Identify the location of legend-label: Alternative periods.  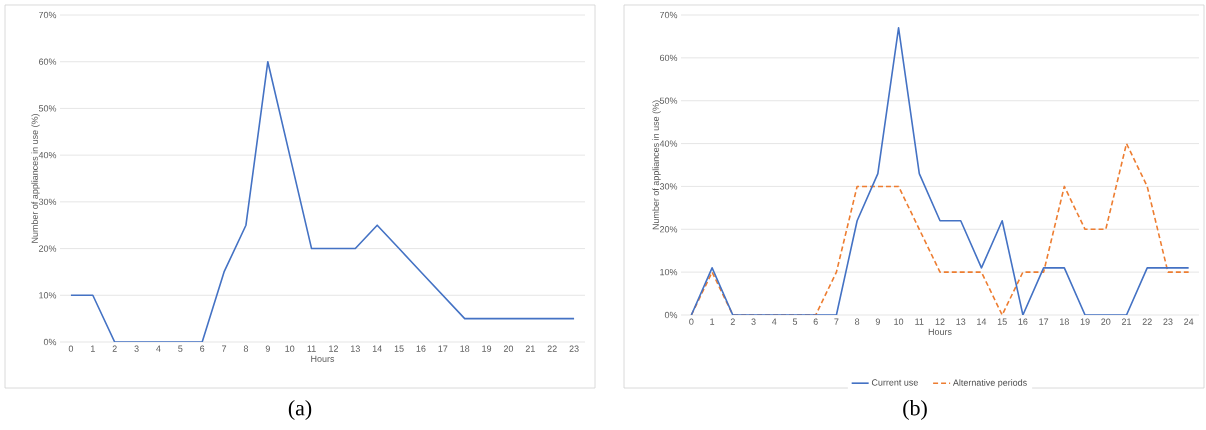
(989, 383).